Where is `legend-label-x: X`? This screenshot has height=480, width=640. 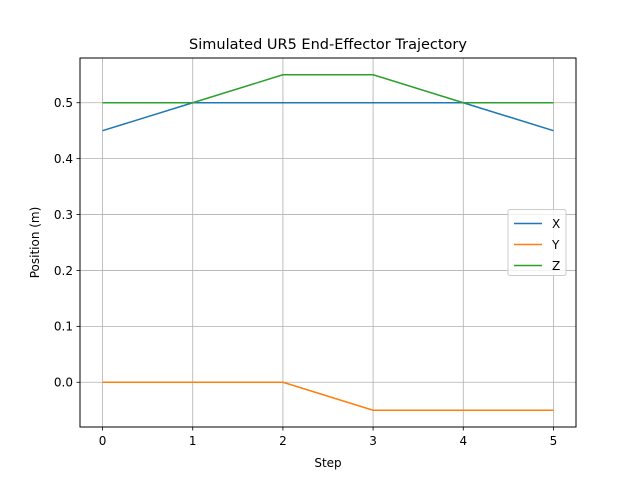
legend-label-x: X is located at coordinates (556, 224).